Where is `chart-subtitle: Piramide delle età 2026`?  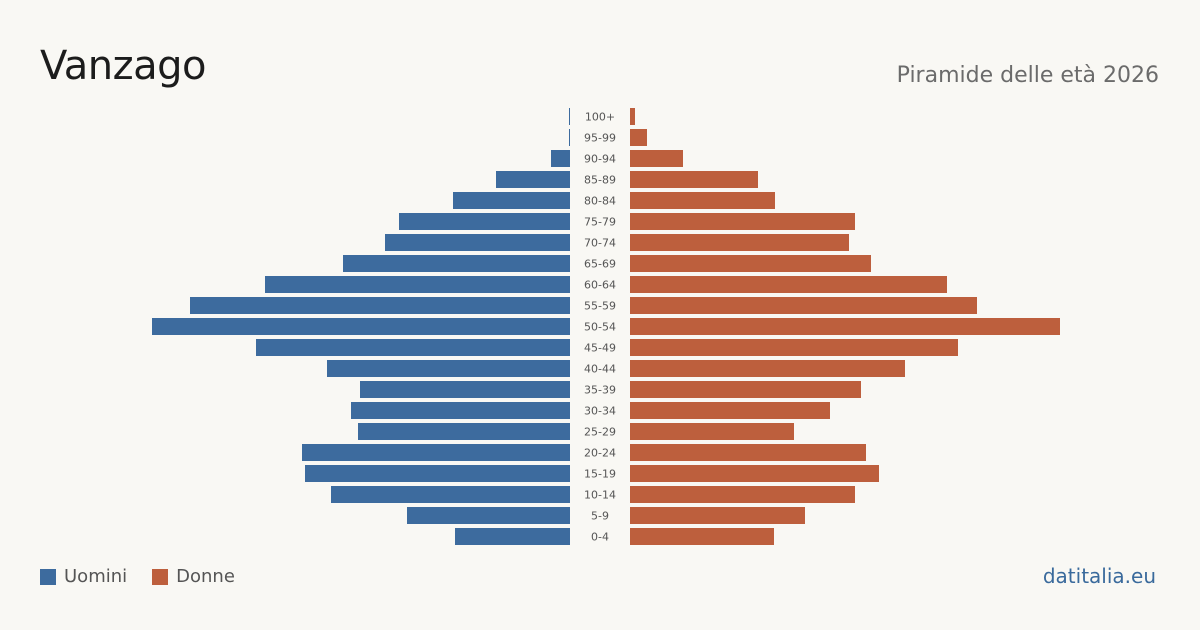 chart-subtitle: Piramide delle età 2026 is located at coordinates (1027, 75).